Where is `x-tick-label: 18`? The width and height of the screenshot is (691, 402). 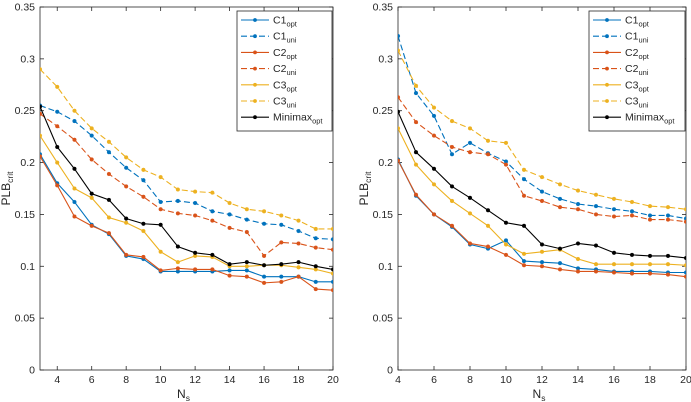 x-tick-label: 18 is located at coordinates (650, 380).